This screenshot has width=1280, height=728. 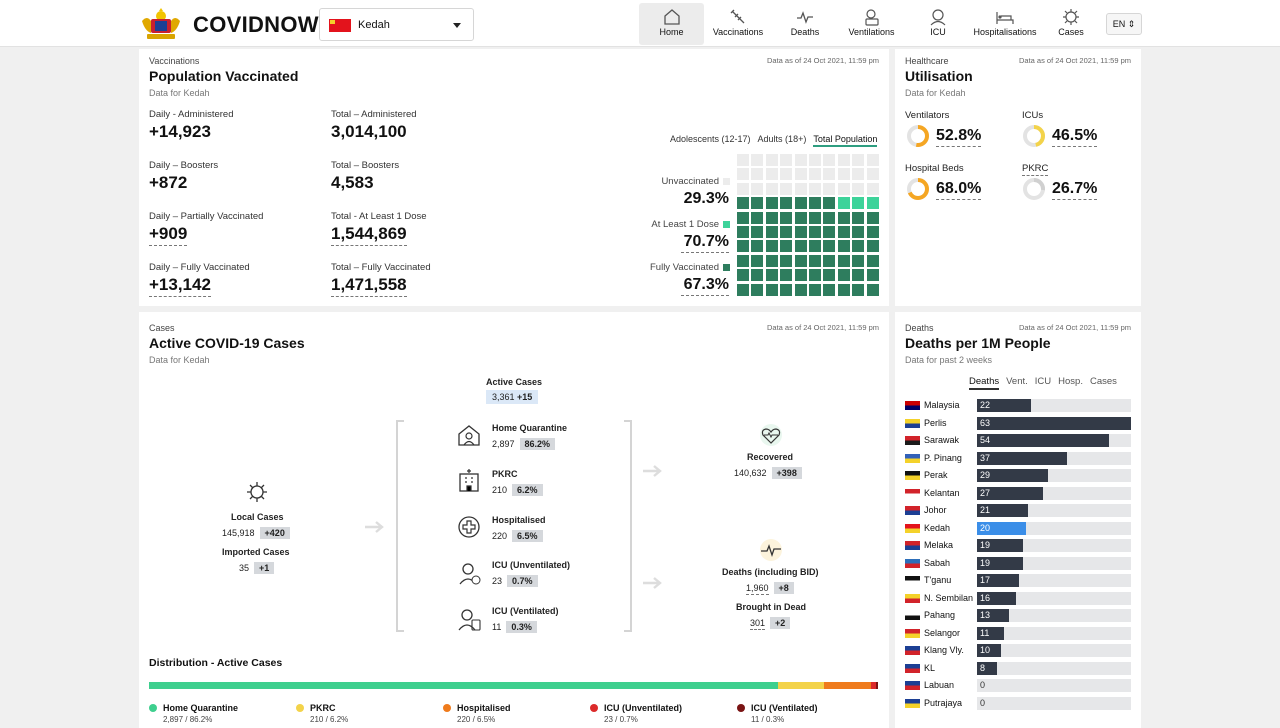 I want to click on tab-vent: Vent., so click(x=1017, y=381).